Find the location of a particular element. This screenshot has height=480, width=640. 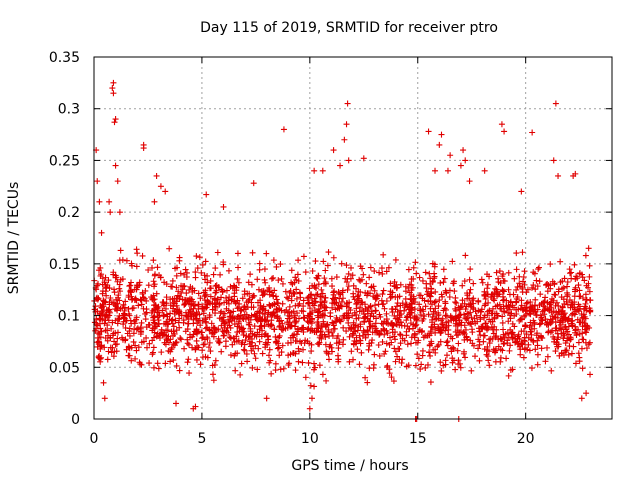

x-tick-label: 15 is located at coordinates (418, 439).